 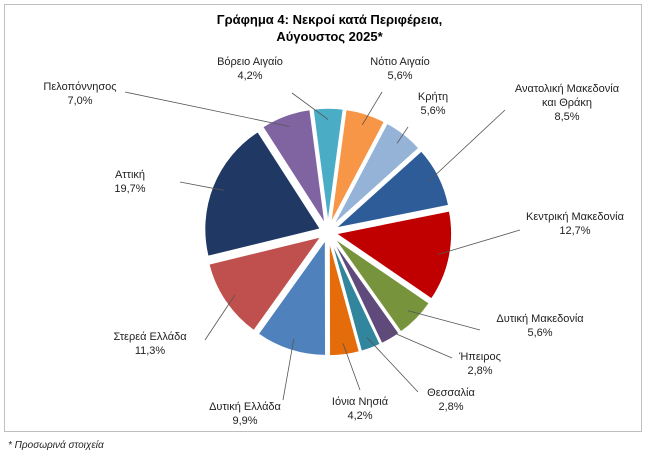 I want to click on label-name: Στερεά Ελλάδα, so click(x=150, y=337).